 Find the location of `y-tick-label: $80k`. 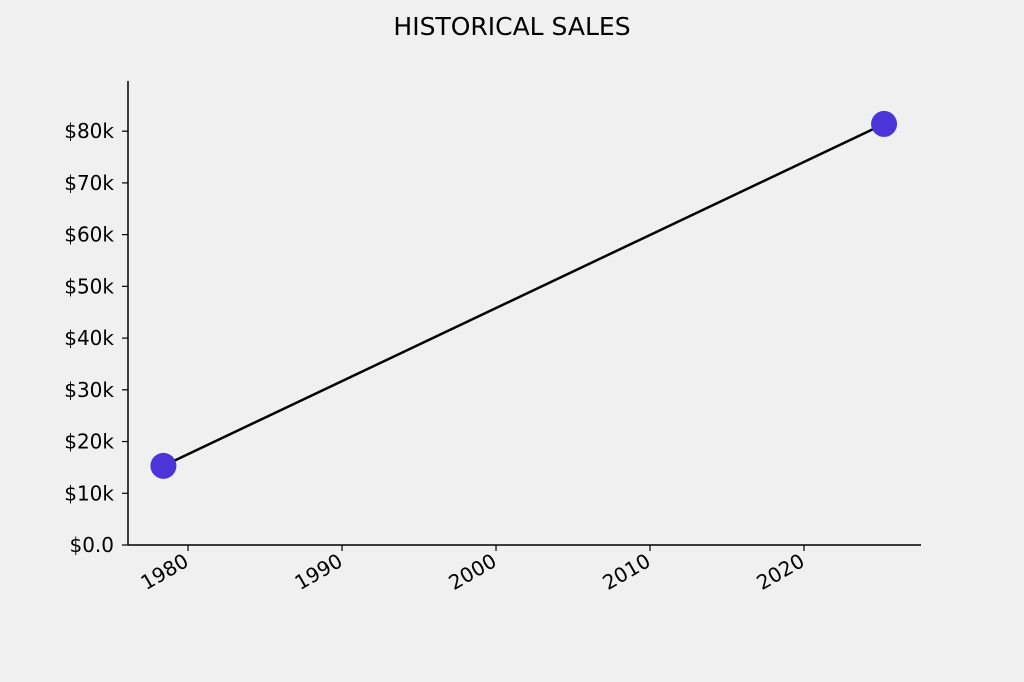

y-tick-label: $80k is located at coordinates (89, 131).